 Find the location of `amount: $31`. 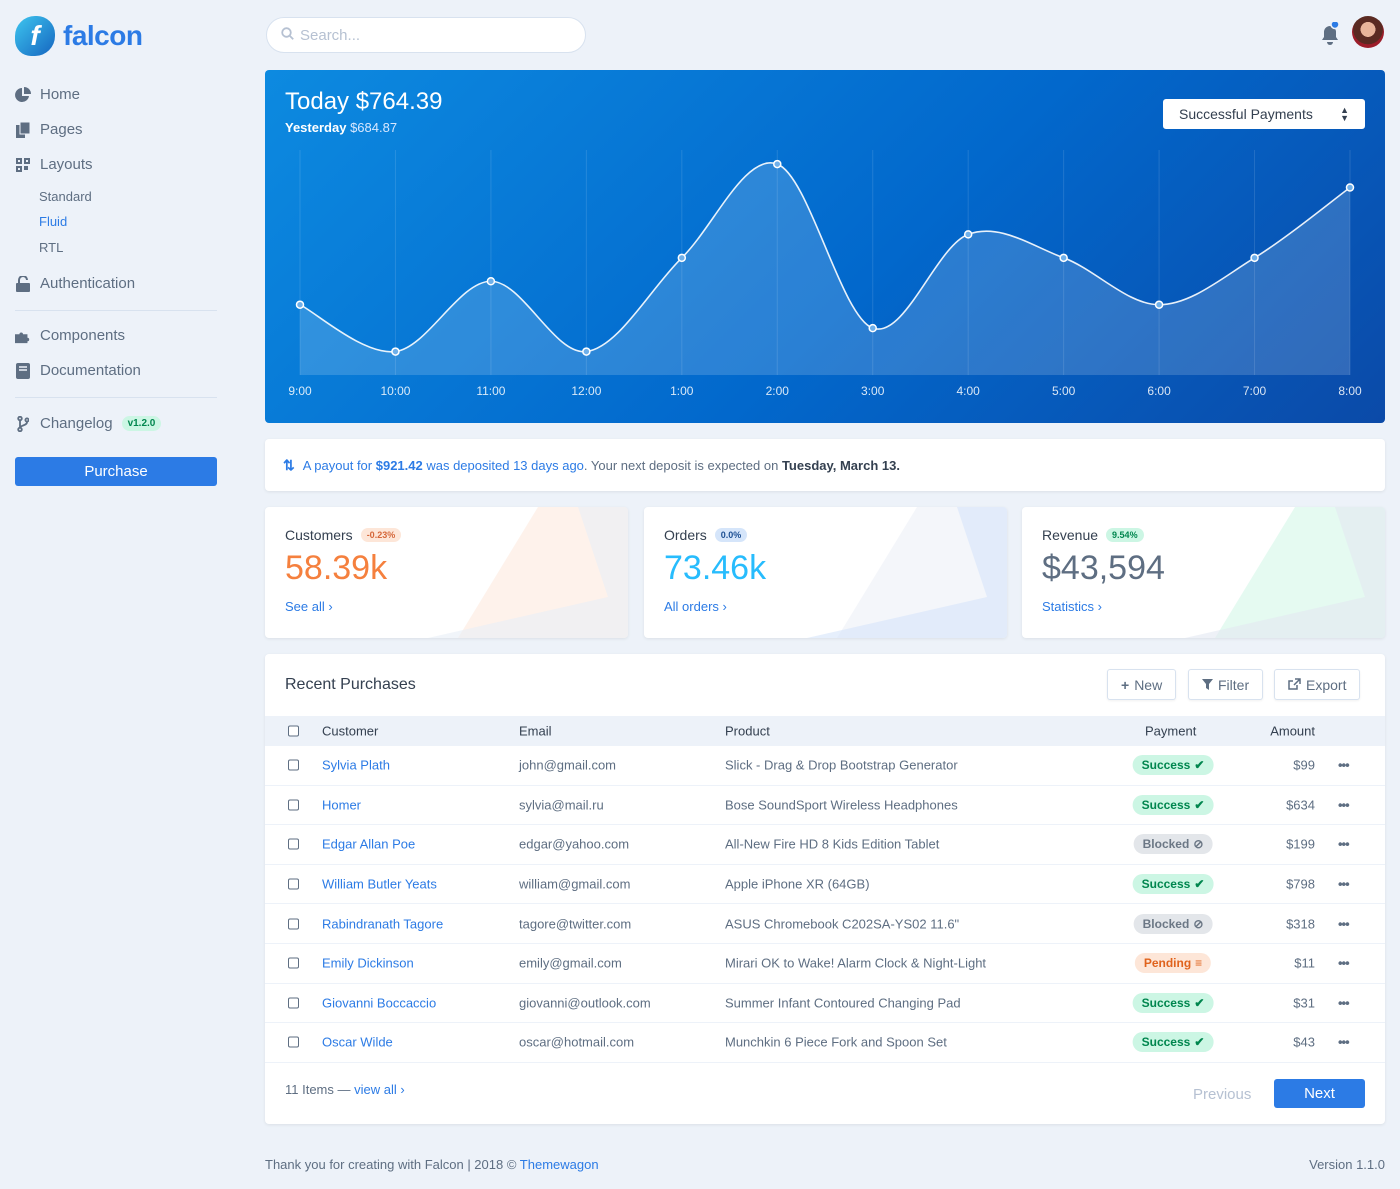

amount: $31 is located at coordinates (1304, 1003).